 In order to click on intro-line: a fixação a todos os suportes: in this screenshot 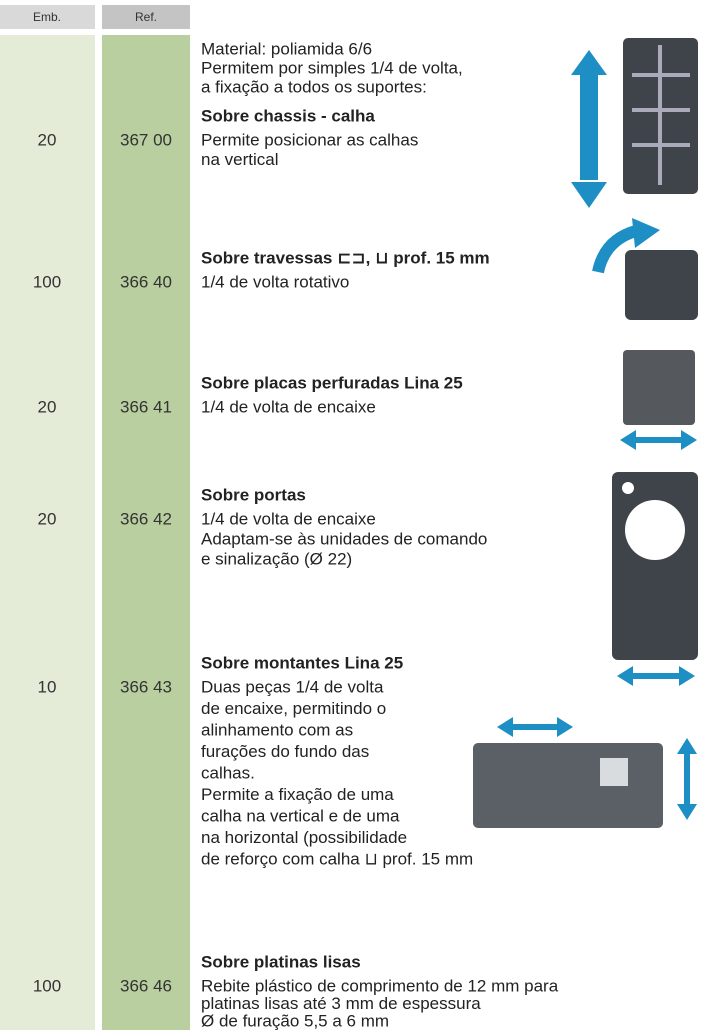, I will do `click(314, 86)`.